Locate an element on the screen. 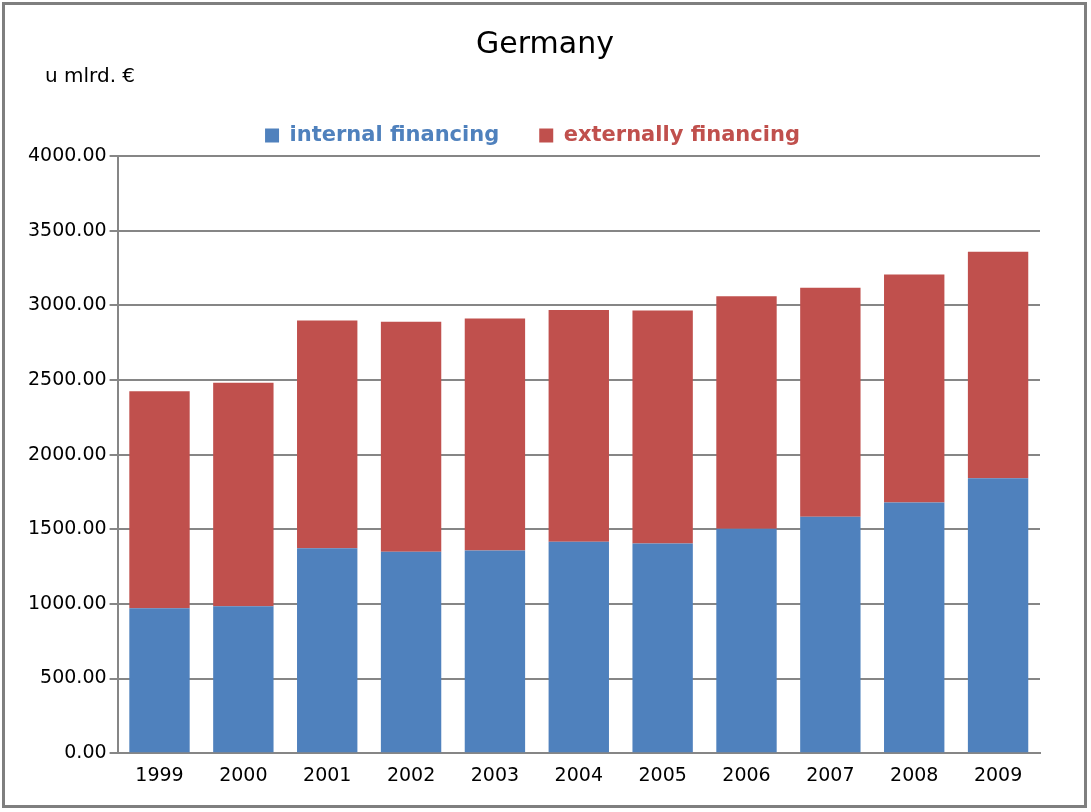 The height and width of the screenshot is (812, 1091). y-axis-title: u mlrd. € is located at coordinates (90, 75).